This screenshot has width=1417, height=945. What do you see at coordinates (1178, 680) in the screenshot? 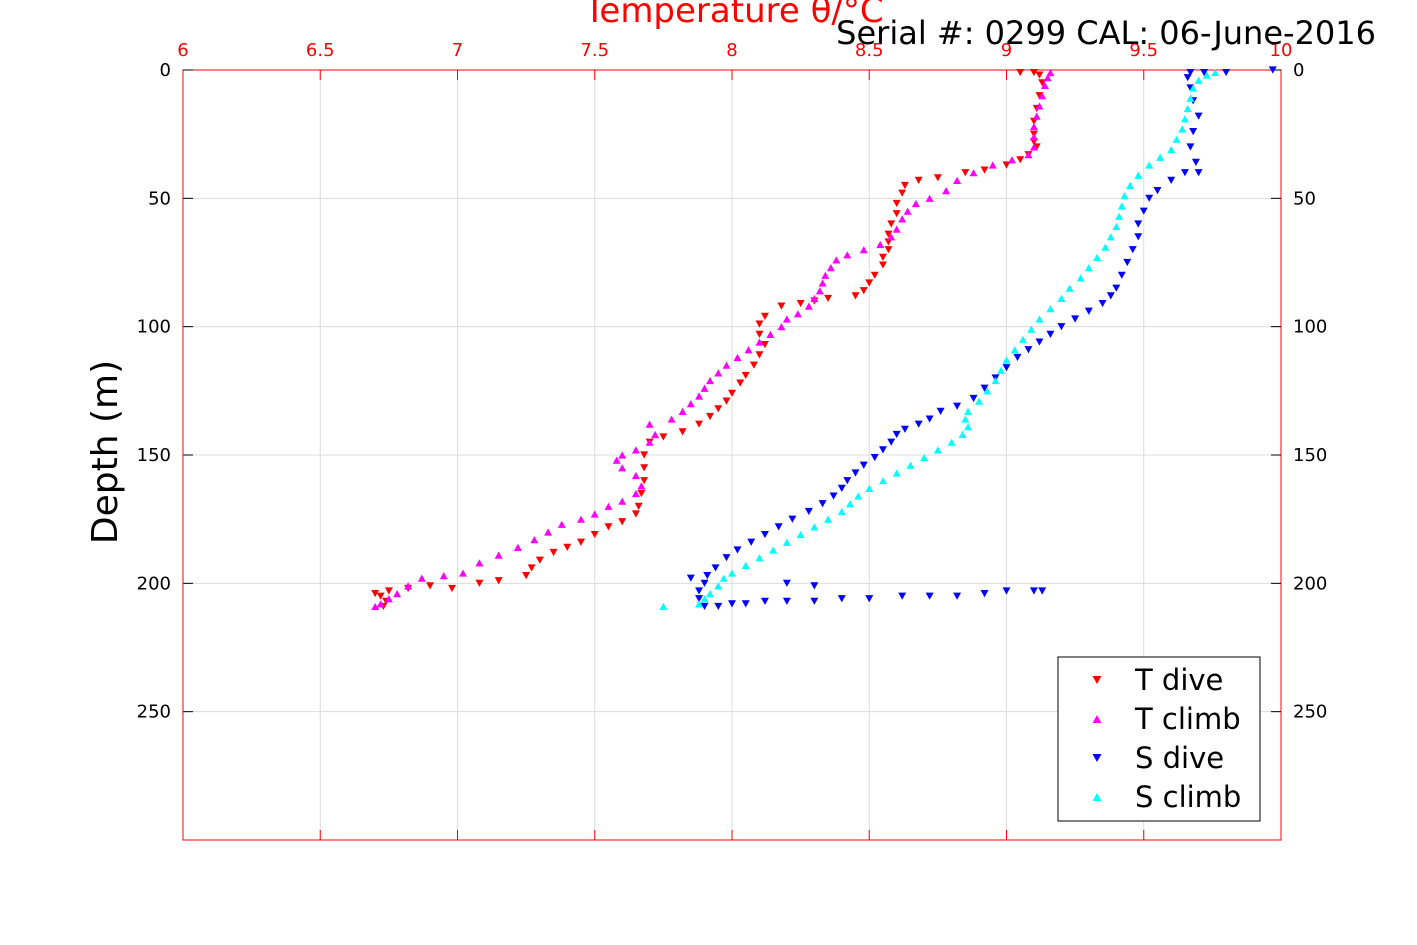
I see `legend-label-t-dive: T dive` at bounding box center [1178, 680].